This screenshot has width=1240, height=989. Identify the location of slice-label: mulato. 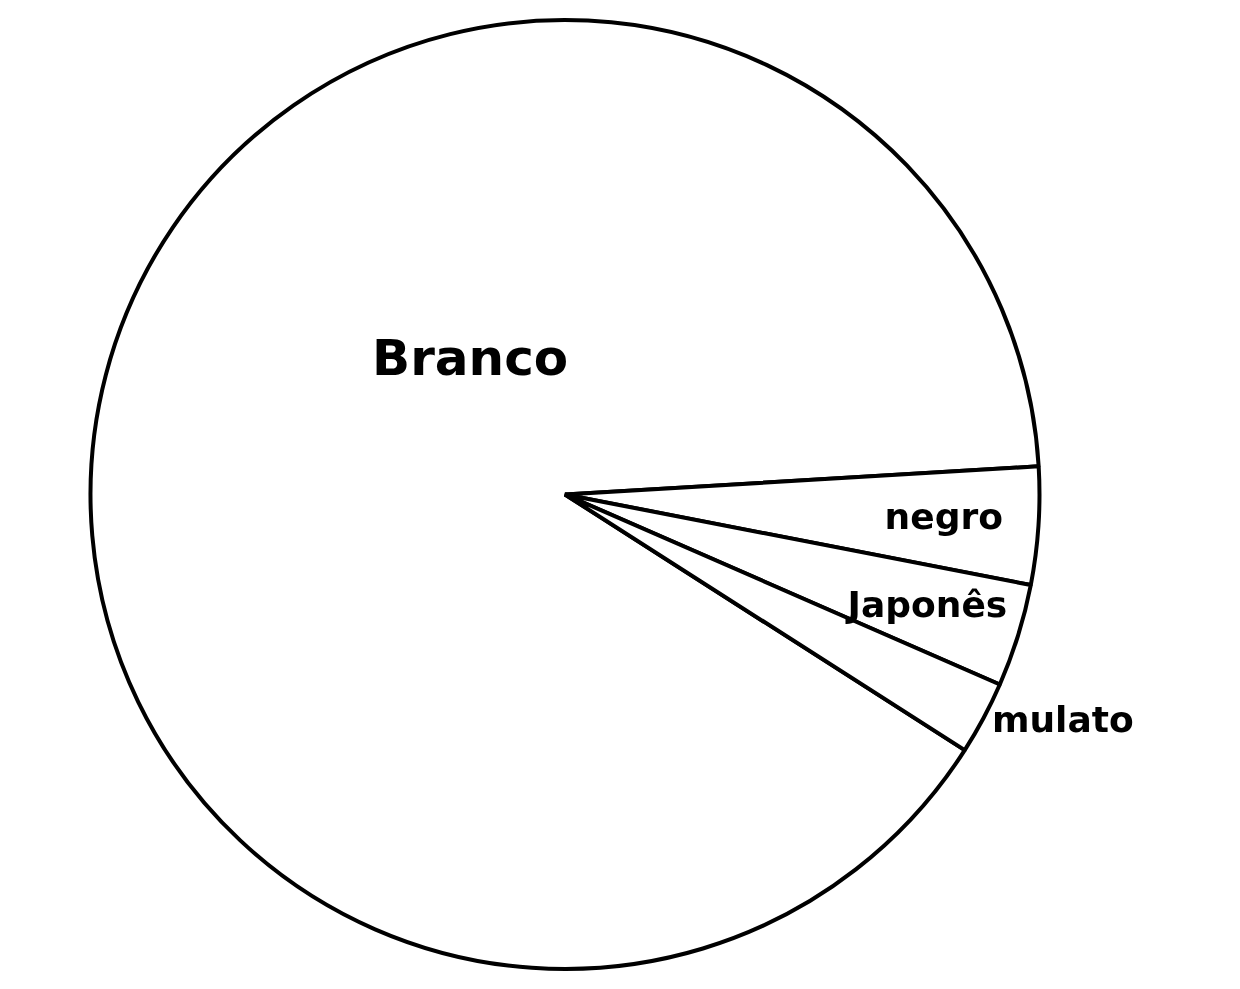
(1062, 719).